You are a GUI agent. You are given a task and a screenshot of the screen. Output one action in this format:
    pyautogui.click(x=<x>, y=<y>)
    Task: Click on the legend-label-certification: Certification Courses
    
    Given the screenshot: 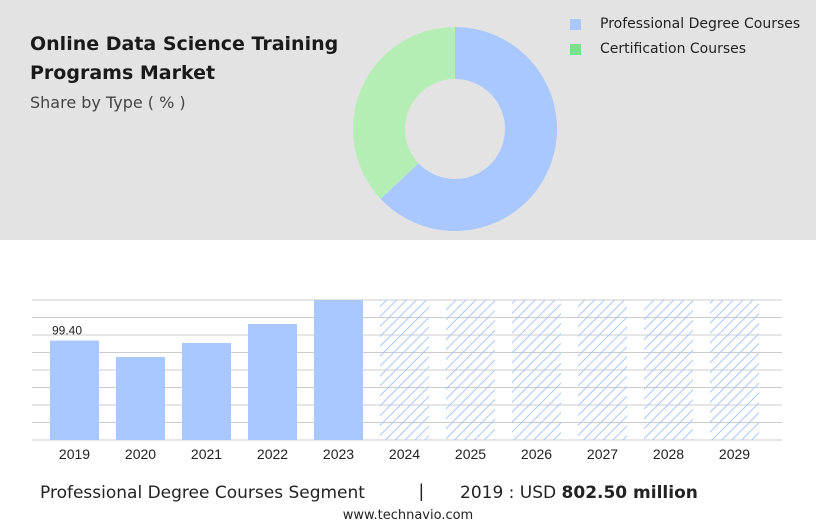 What is the action you would take?
    pyautogui.click(x=673, y=49)
    